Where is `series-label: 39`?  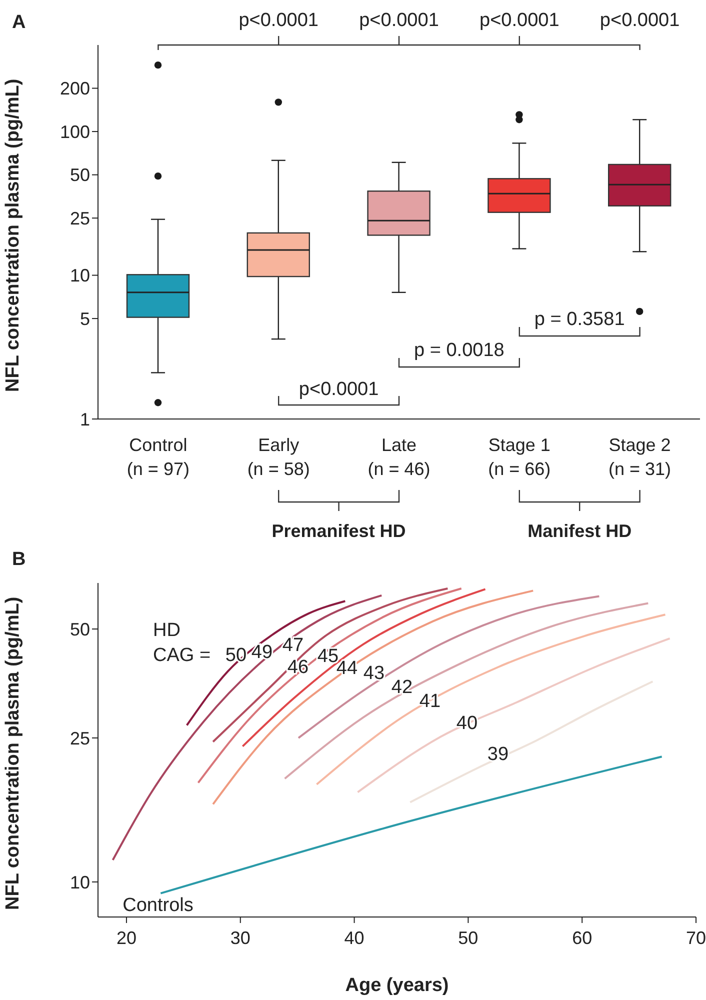 series-label: 39 is located at coordinates (498, 754).